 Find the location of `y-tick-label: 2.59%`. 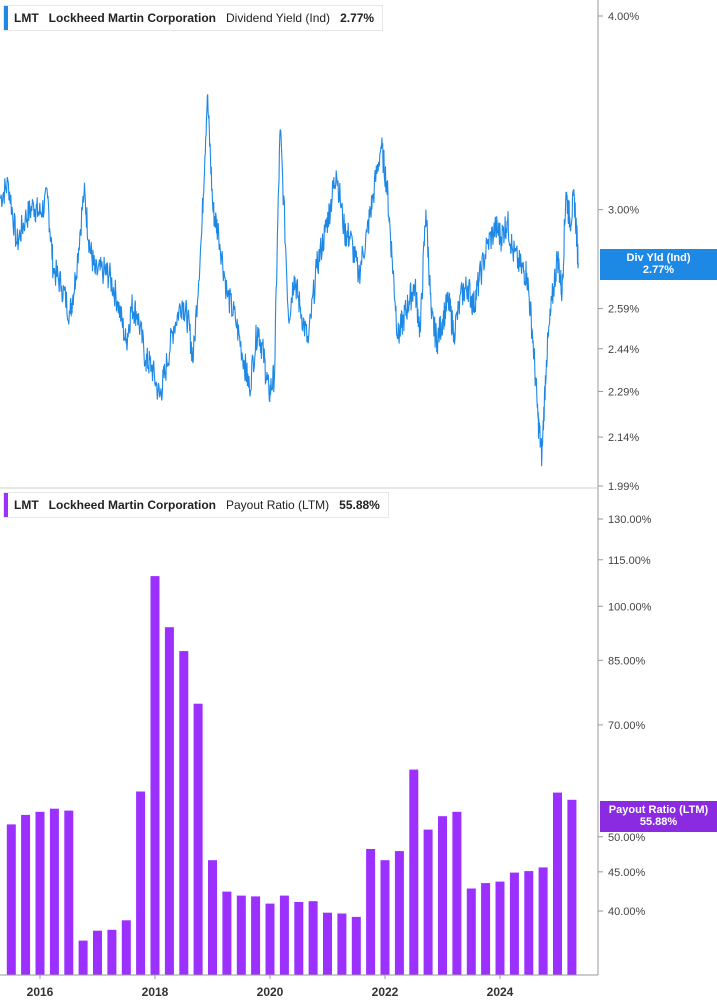

y-tick-label: 2.59% is located at coordinates (623, 310).